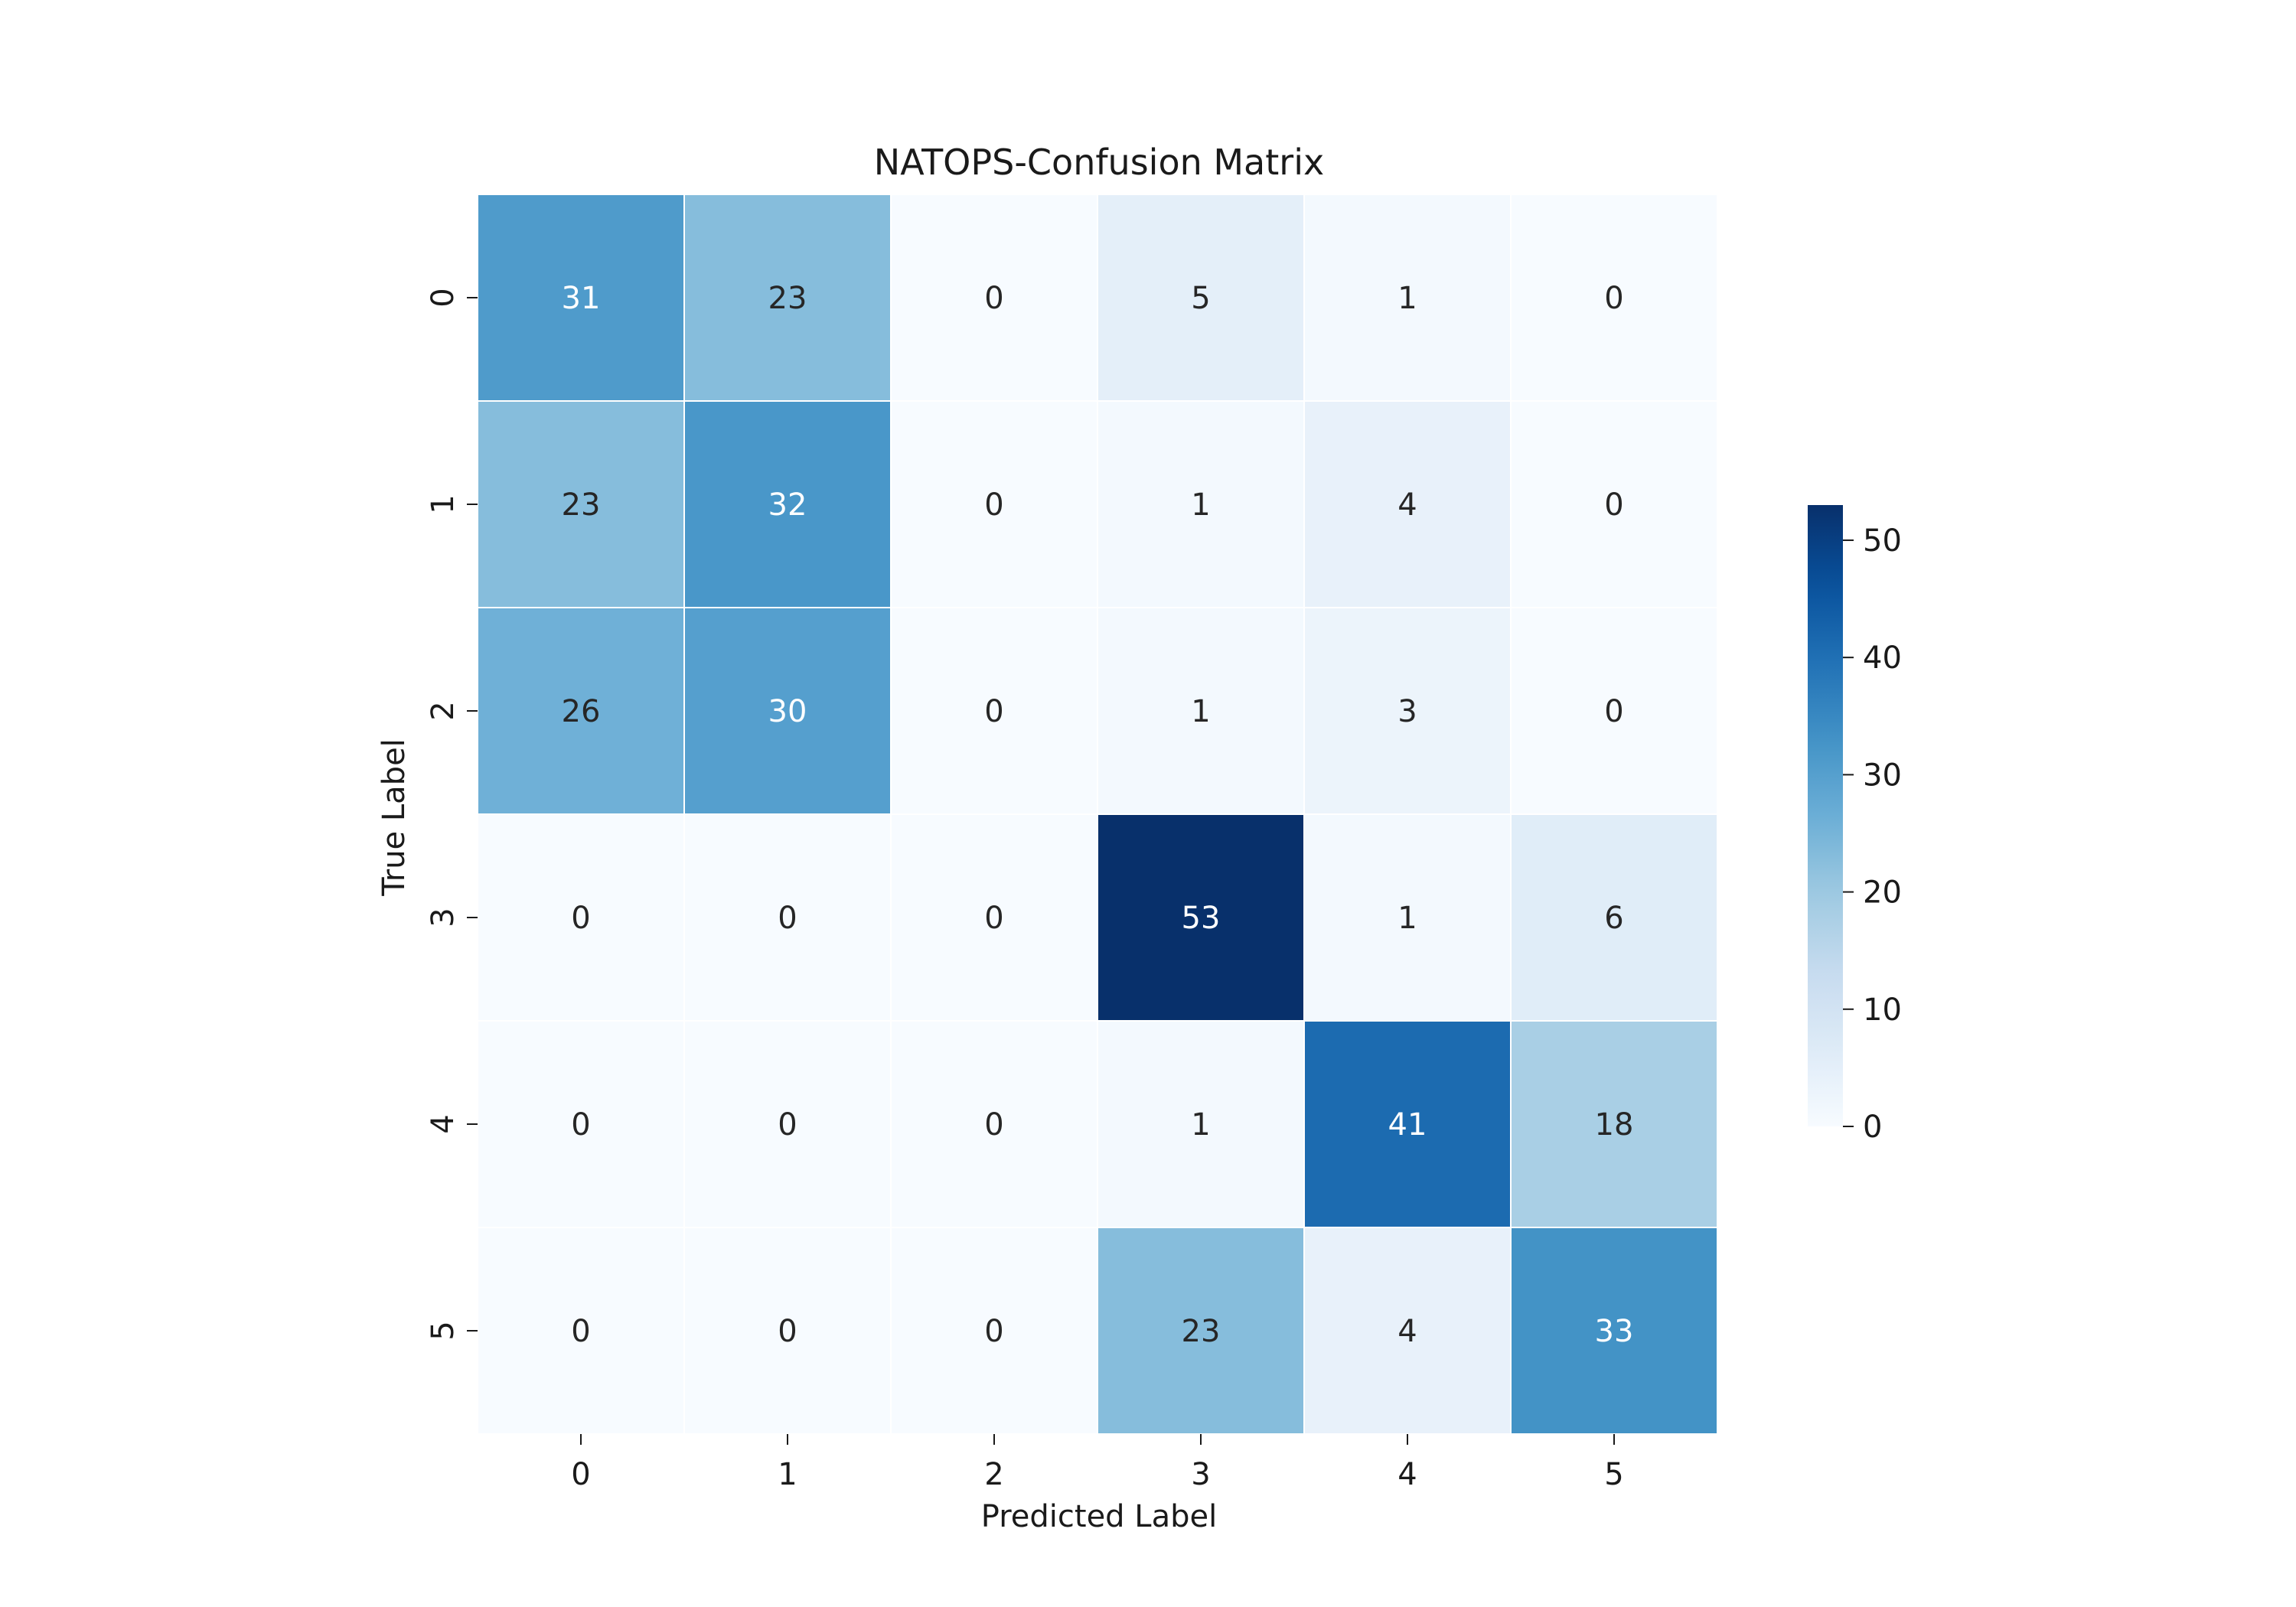 The width and height of the screenshot is (2296, 1607). I want to click on x-tick-label-3: 3, so click(1200, 1474).